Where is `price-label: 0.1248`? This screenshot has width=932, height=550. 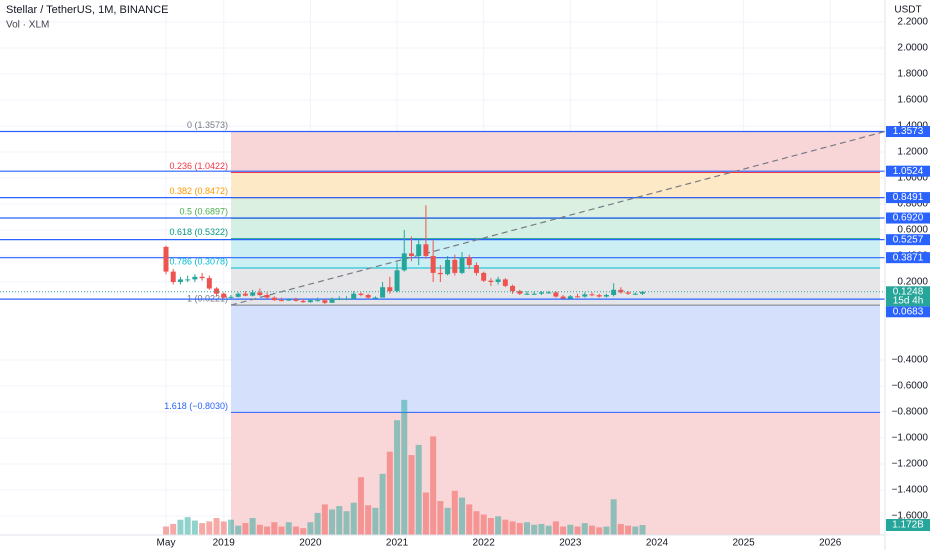 price-label: 0.1248 is located at coordinates (908, 291).